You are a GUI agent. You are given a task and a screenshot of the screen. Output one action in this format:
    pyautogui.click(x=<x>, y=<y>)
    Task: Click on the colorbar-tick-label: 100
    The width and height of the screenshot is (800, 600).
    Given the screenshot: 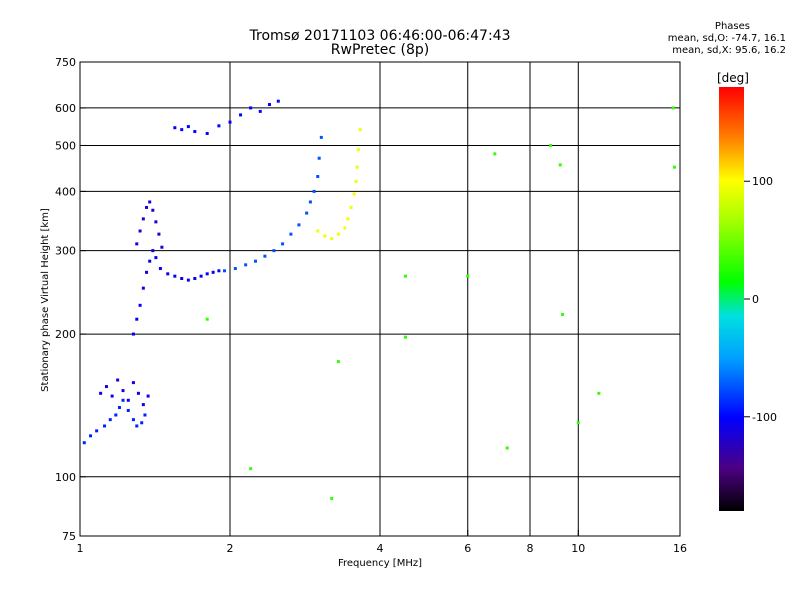 What is the action you would take?
    pyautogui.click(x=762, y=181)
    